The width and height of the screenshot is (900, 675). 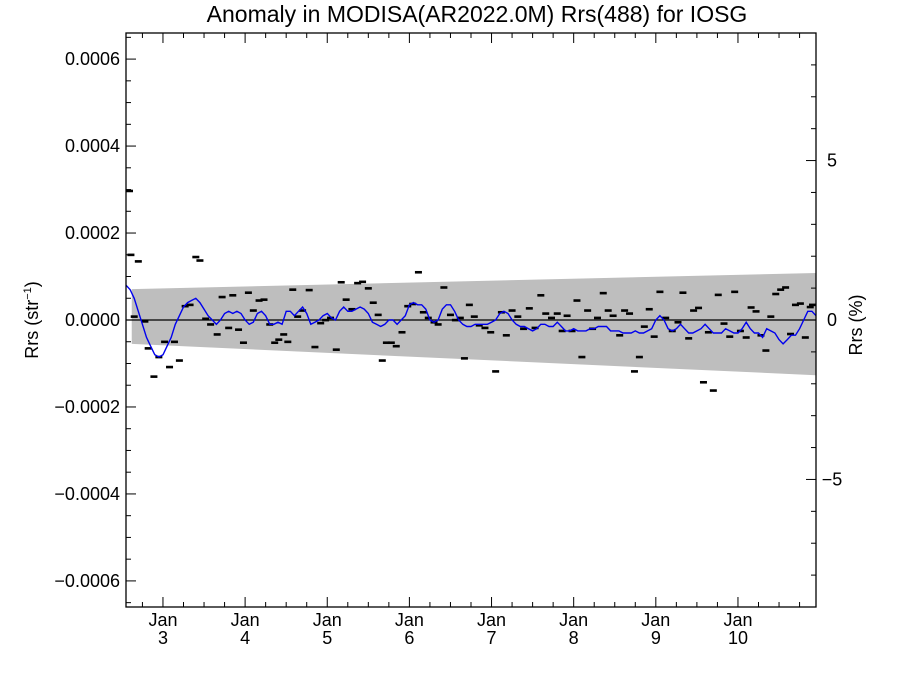 I want to click on y-axis-label-left-end: ), so click(x=32, y=284).